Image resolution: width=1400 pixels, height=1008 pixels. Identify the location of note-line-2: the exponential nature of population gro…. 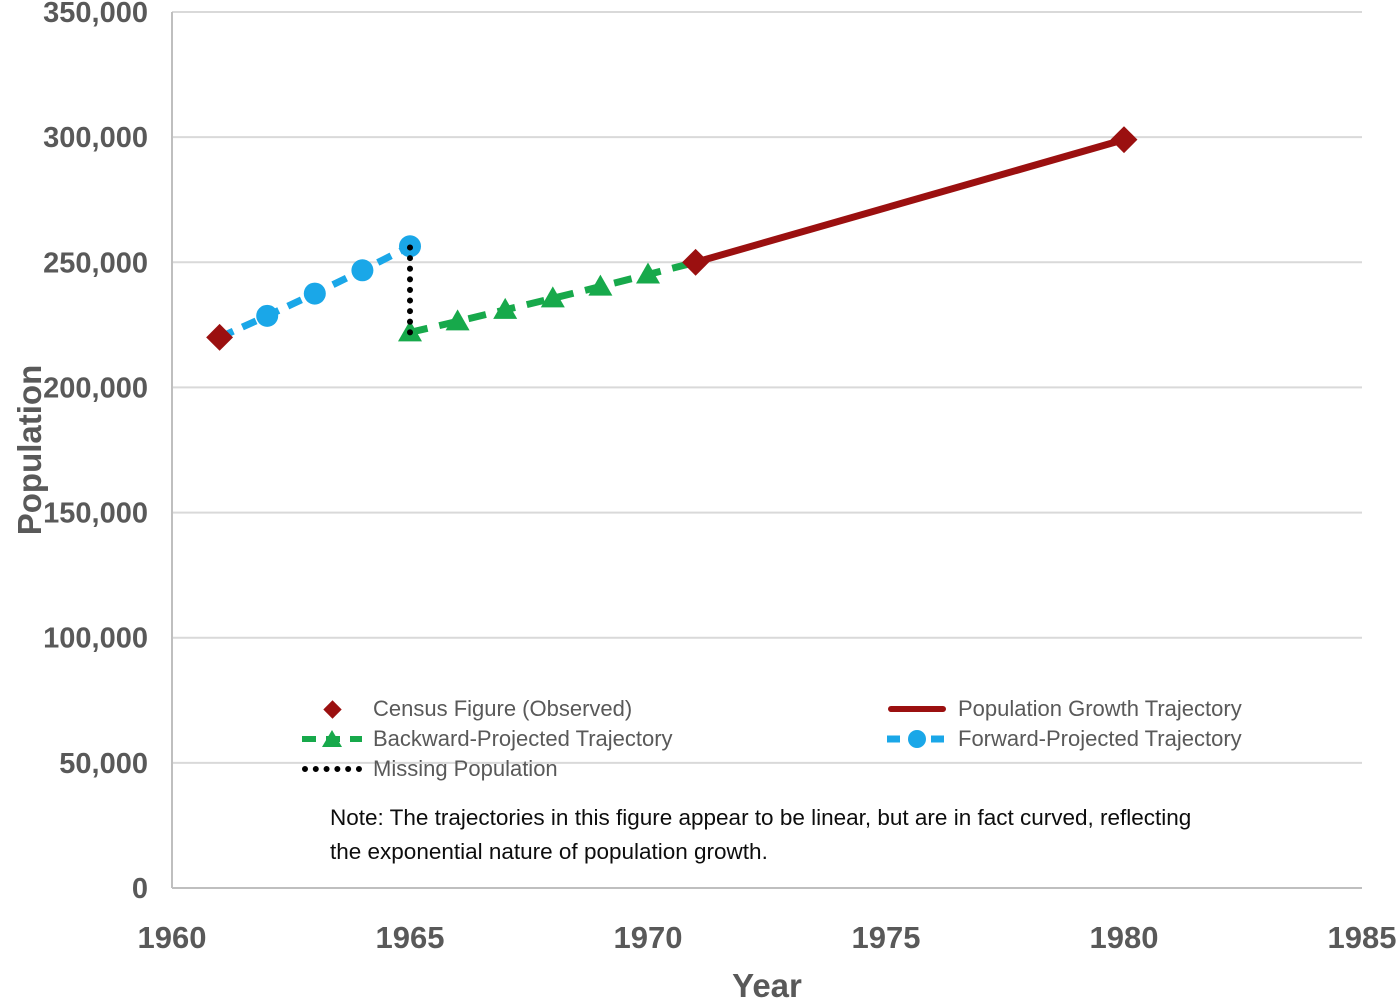
(549, 851).